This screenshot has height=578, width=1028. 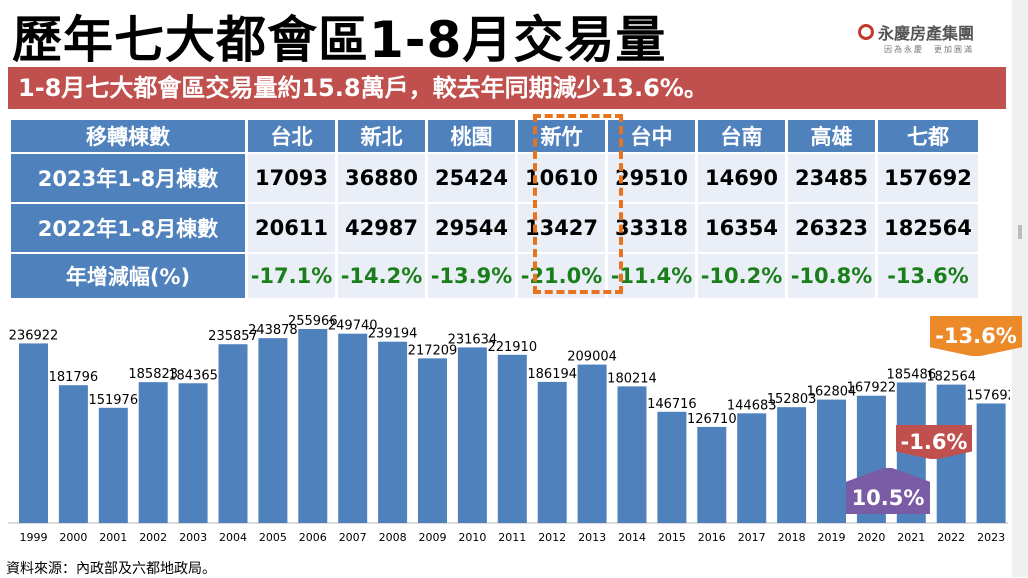 I want to click on x-tick-label: 2006, so click(x=313, y=537).